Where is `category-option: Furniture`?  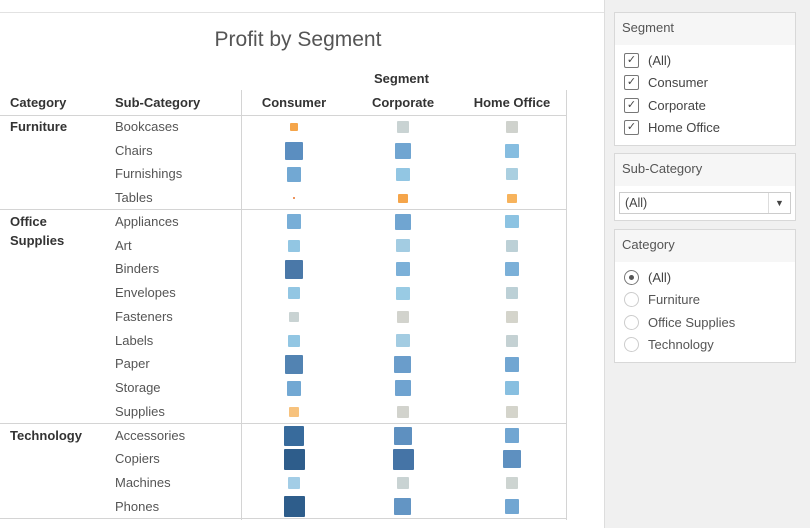
category-option: Furniture is located at coordinates (705, 300).